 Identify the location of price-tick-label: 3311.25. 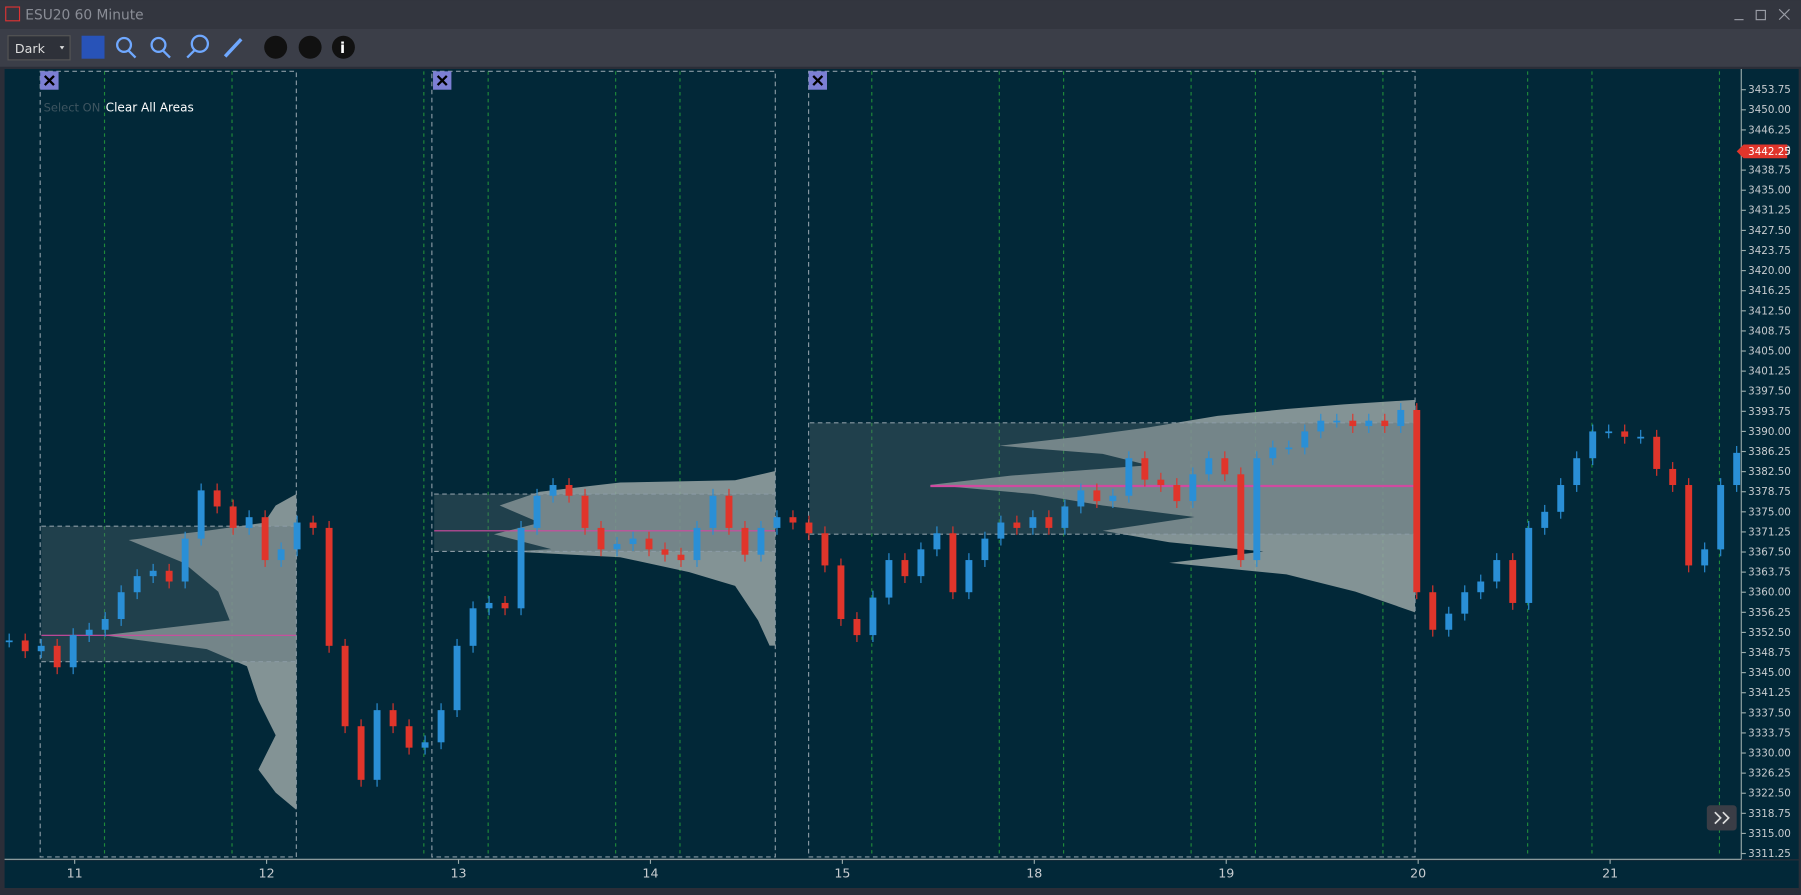
(1769, 854).